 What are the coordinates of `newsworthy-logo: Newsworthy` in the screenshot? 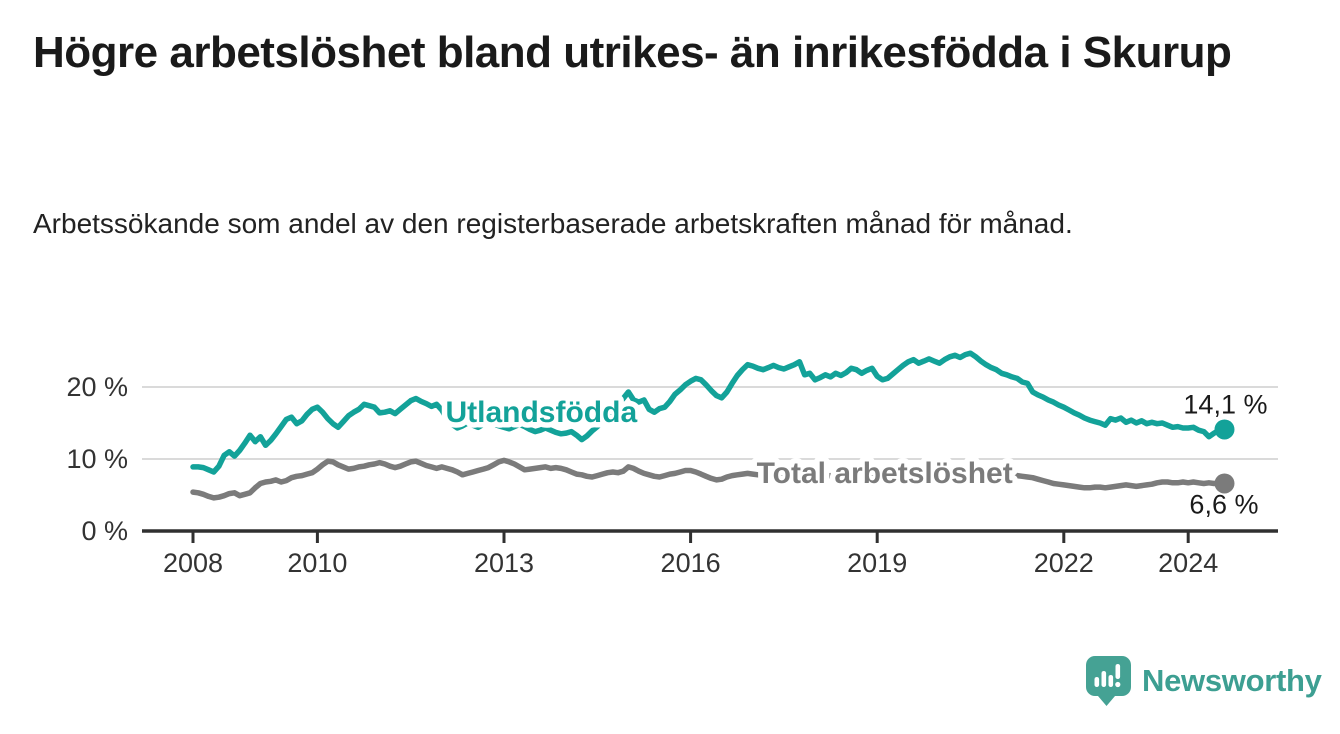 It's located at (1203, 681).